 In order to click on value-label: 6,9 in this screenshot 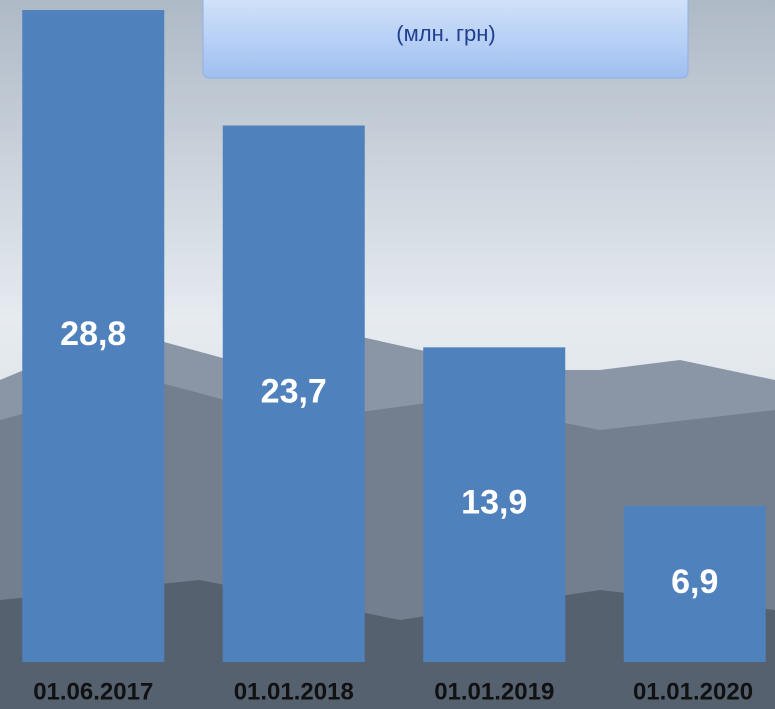, I will do `click(694, 582)`.